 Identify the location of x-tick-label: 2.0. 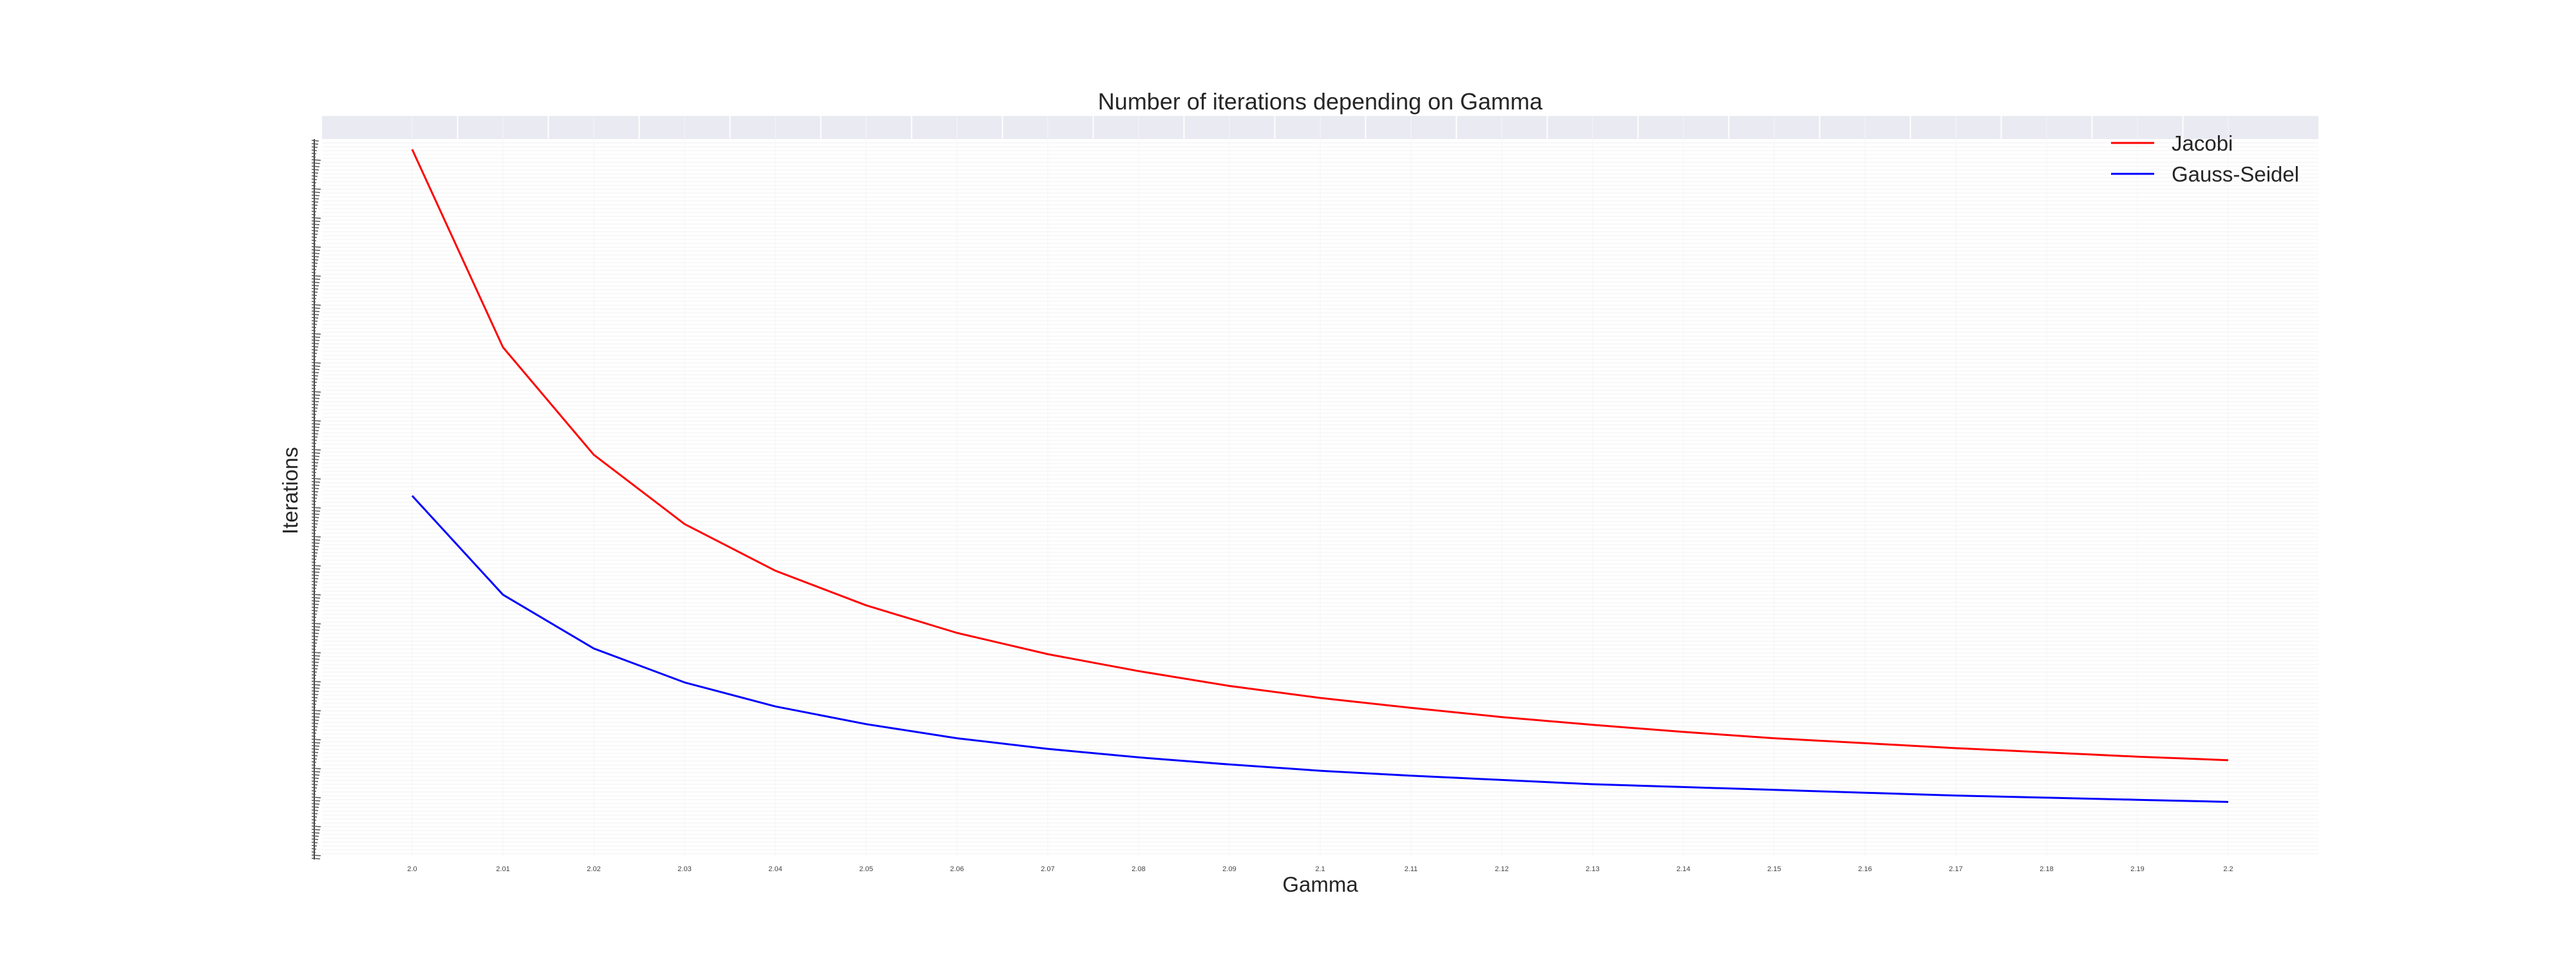
(412, 869).